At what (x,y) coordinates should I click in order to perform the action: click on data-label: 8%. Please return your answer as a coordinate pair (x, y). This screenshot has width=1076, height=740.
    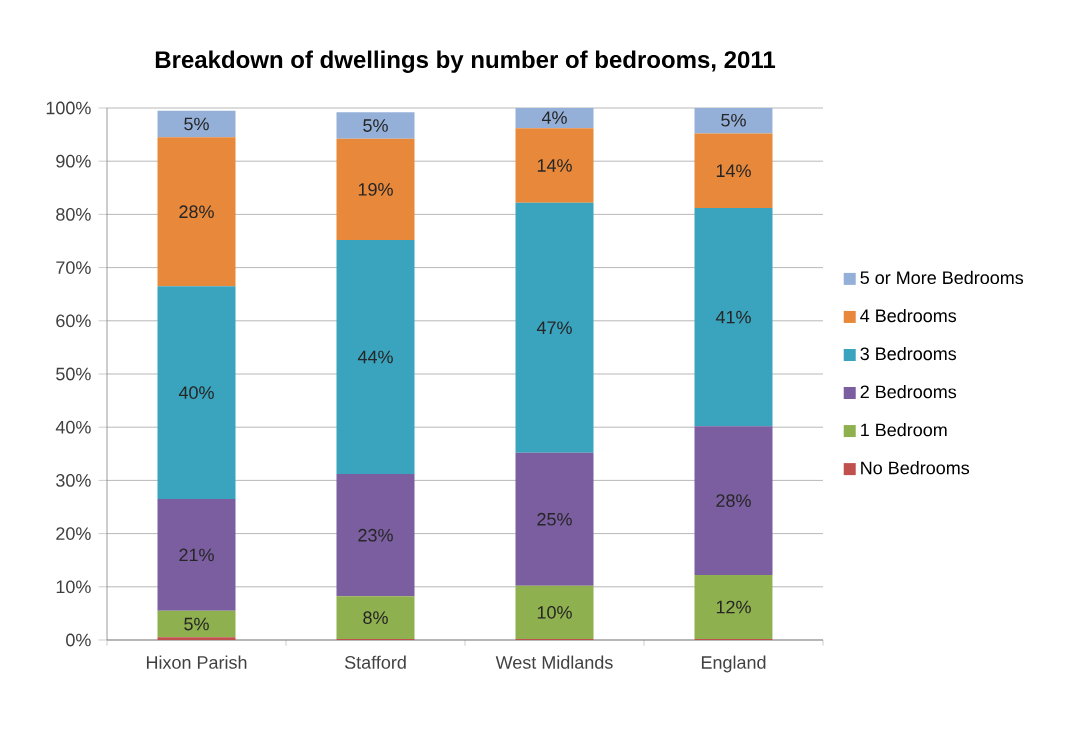
    Looking at the image, I should click on (375, 618).